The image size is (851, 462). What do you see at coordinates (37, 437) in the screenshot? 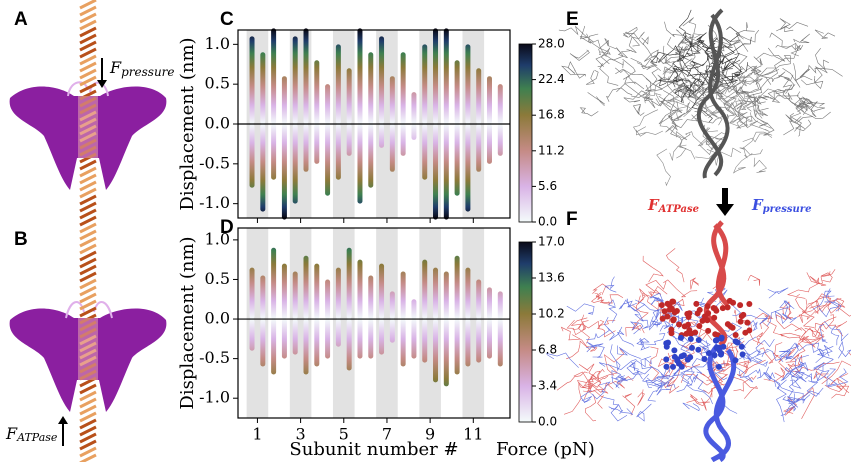
I see `subscript: ATPase` at bounding box center [37, 437].